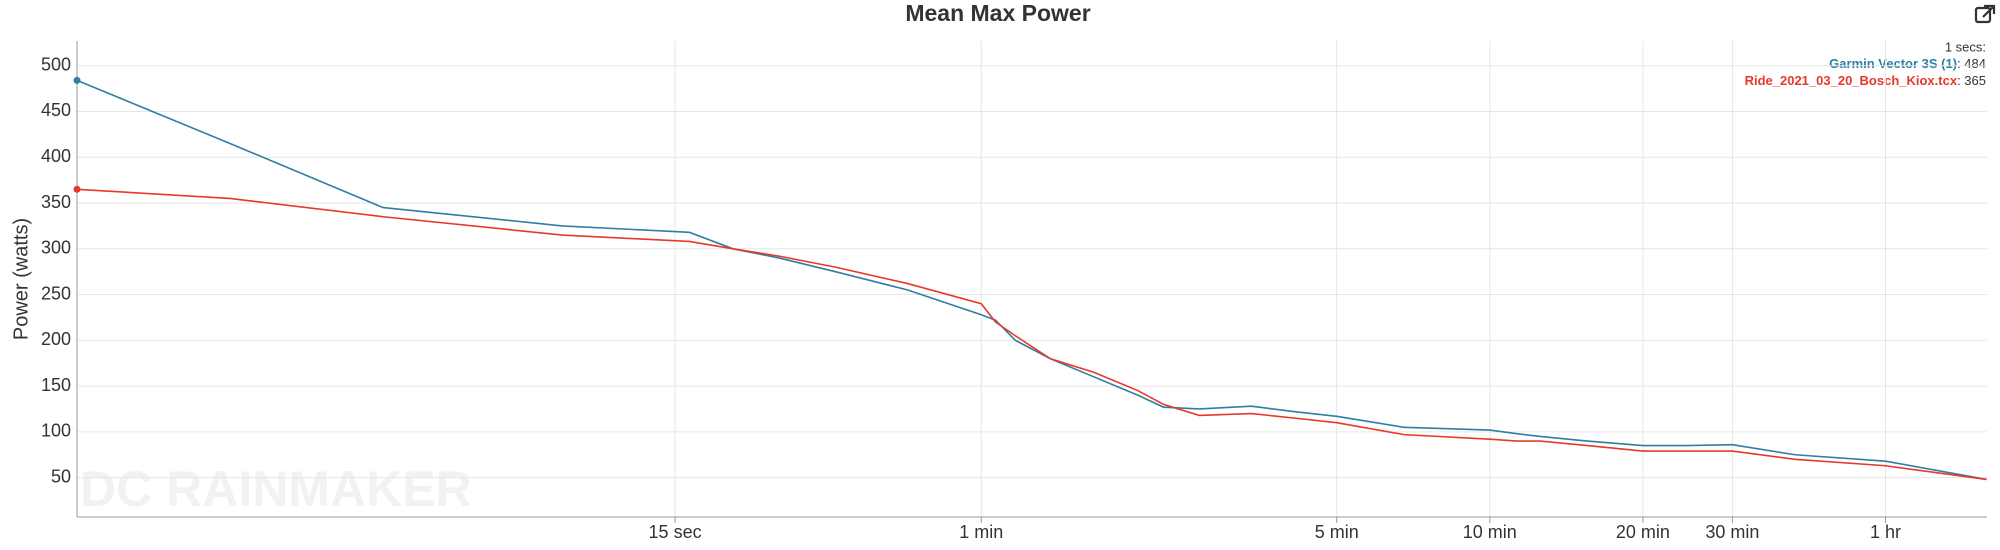 This screenshot has height=550, width=2000. I want to click on hover-label: 1 secs:, so click(1965, 46).